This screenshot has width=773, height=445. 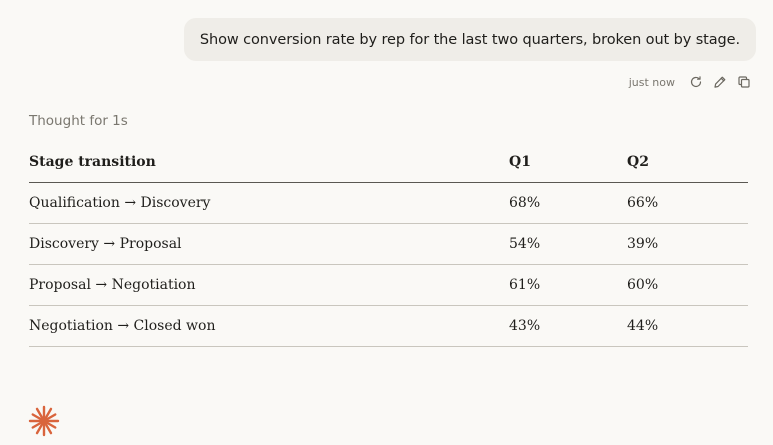 I want to click on stage-transition-cell: Negotiation → Closed won, so click(x=269, y=326).